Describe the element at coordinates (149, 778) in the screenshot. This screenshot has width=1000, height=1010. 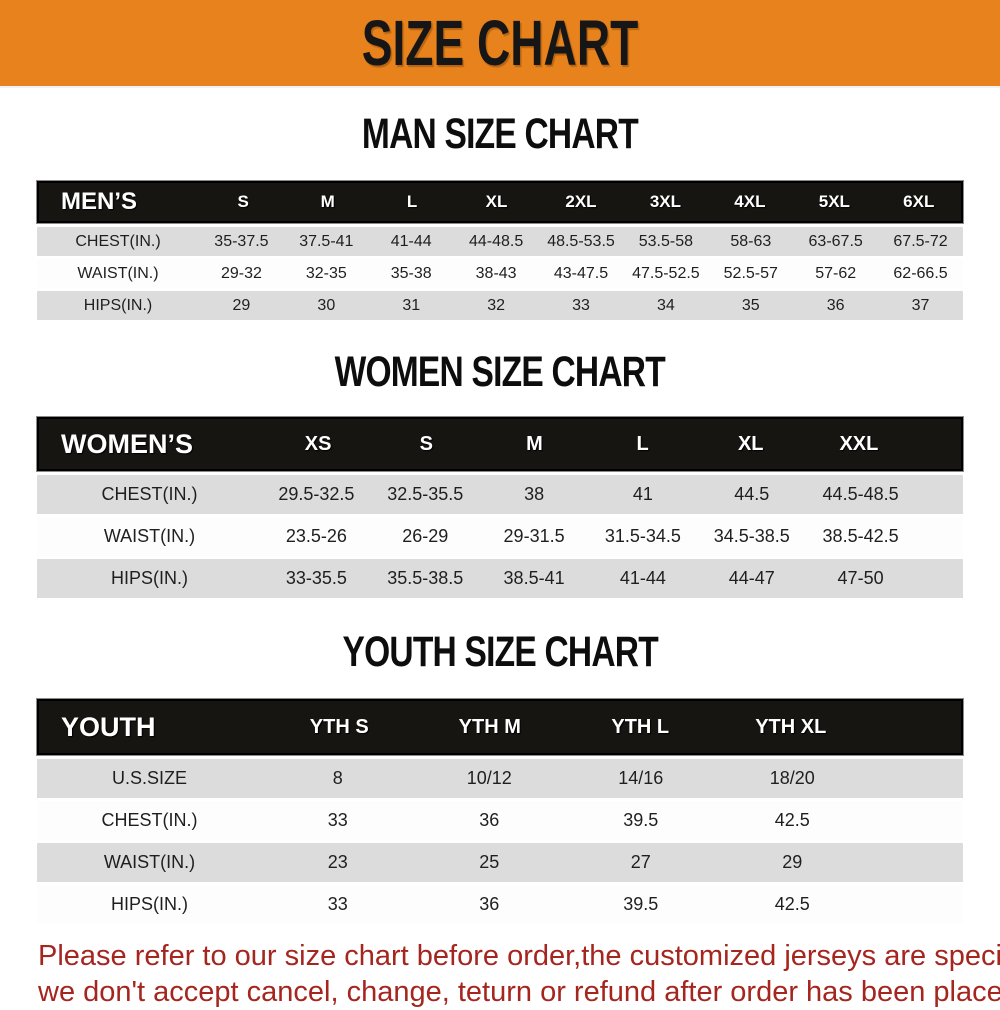
I see `row-label: U.S.SIZE` at that location.